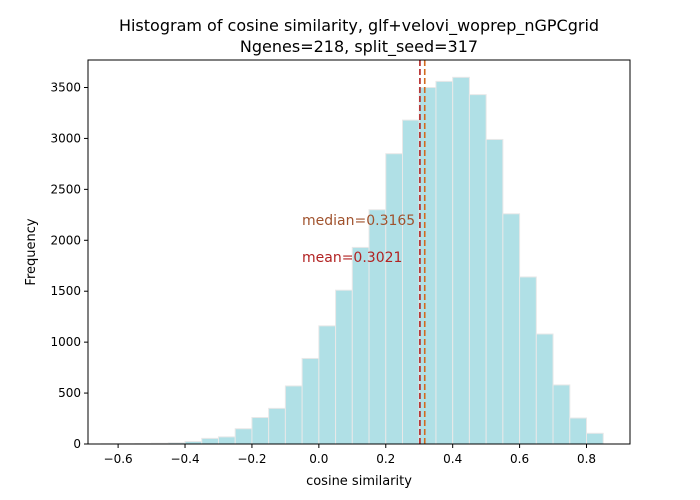 The width and height of the screenshot is (700, 500). What do you see at coordinates (422, 252) in the screenshot?
I see `reference-lines-group` at bounding box center [422, 252].